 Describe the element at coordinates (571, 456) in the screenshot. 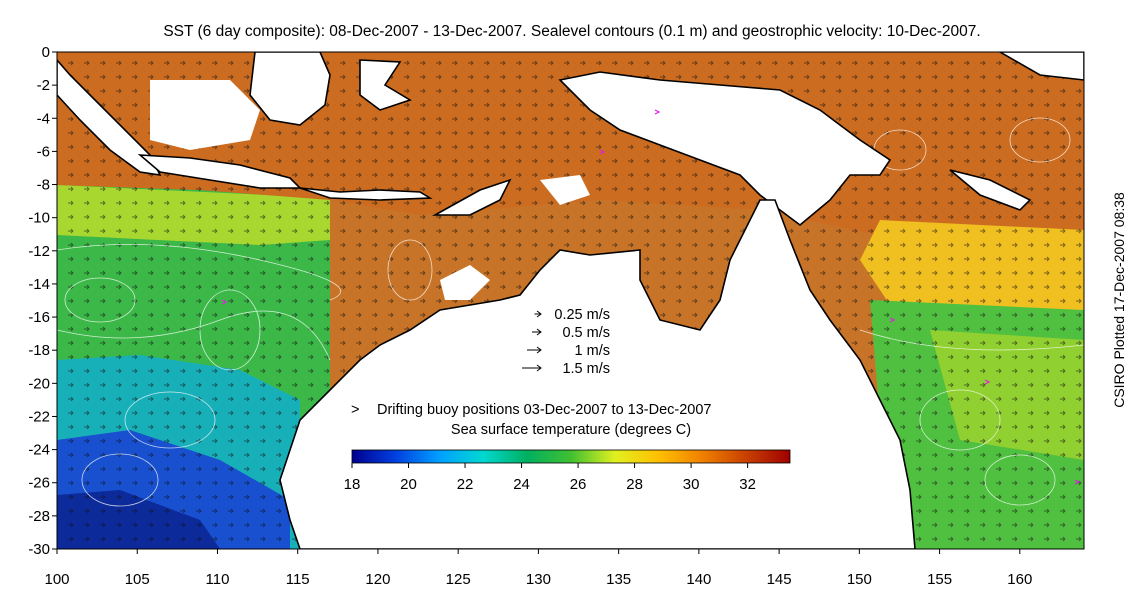

I see `colorbar-bar` at that location.